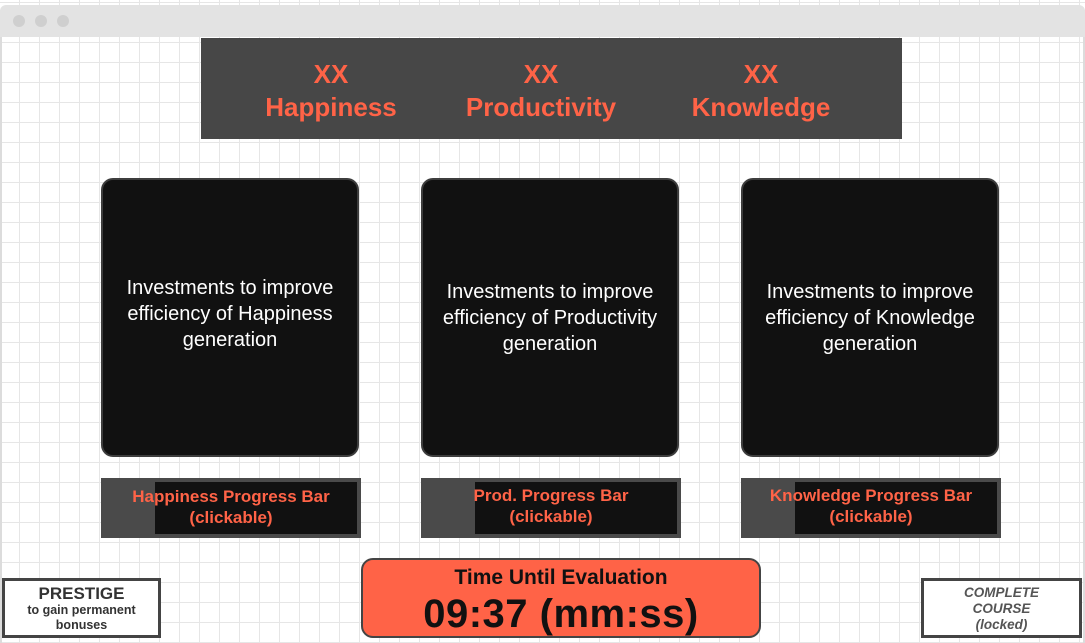 Image resolution: width=1085 pixels, height=643 pixels. What do you see at coordinates (231, 496) in the screenshot?
I see `happiness-progress-label-line1: Happiness Progress Bar` at bounding box center [231, 496].